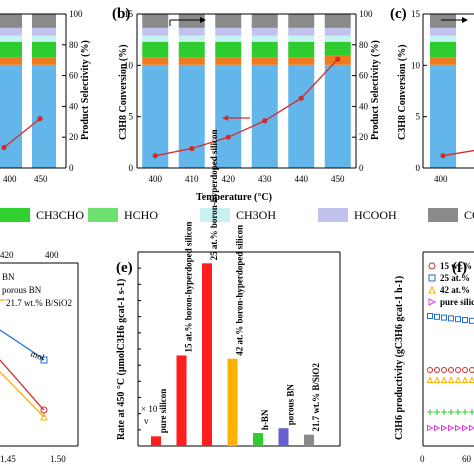 Image resolution: width=474 pixels, height=474 pixels. What do you see at coordinates (11, 38) in the screenshot?
I see `panel-a-bar-400-CH3OH` at bounding box center [11, 38].